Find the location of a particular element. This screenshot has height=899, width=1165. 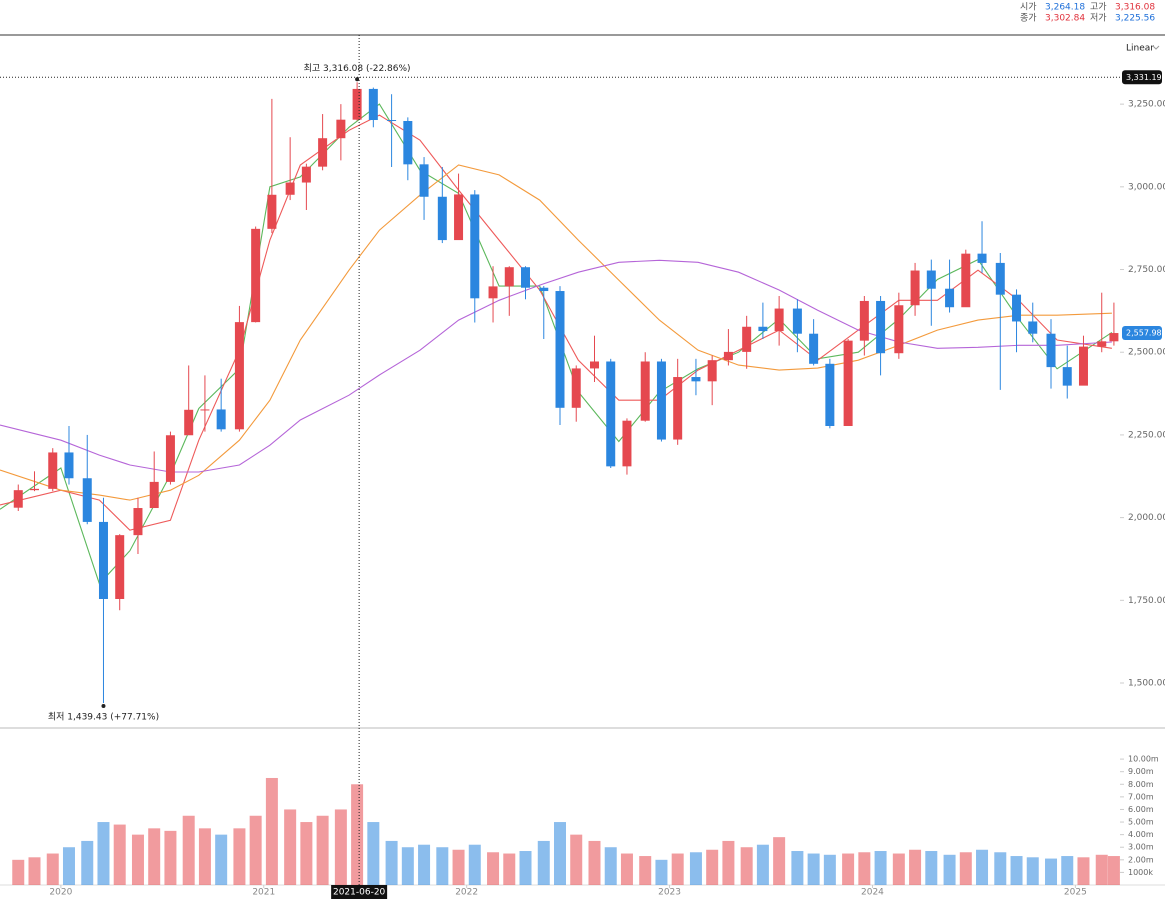

volume-tick-label: 8.00m is located at coordinates (1141, 784).